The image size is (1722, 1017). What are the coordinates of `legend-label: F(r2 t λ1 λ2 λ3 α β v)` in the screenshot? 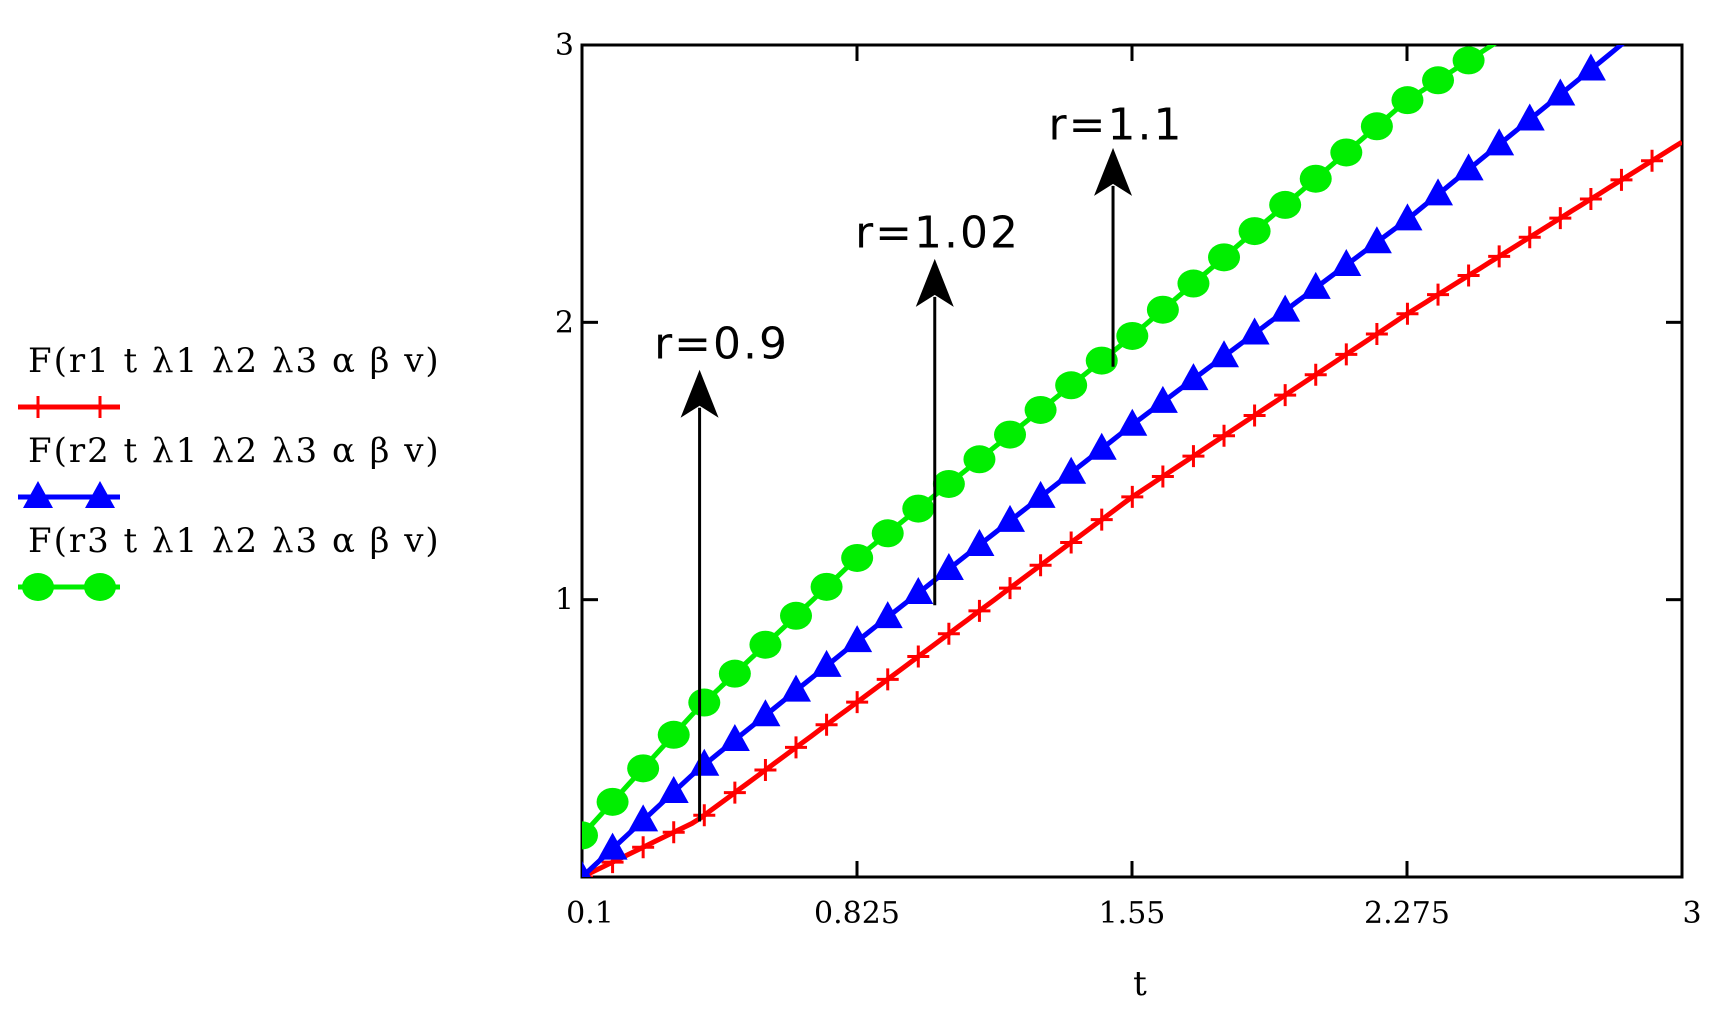 It's located at (234, 451).